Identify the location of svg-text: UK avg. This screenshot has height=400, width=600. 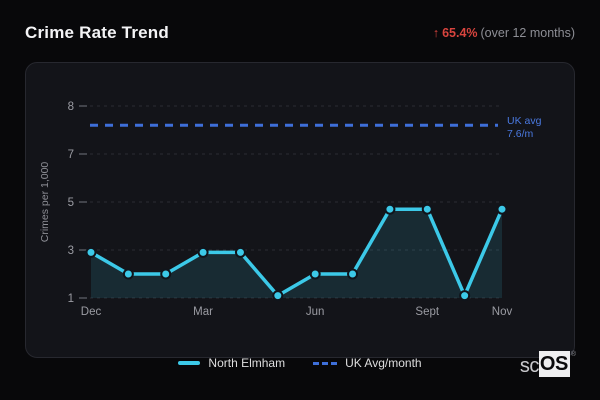
(524, 121).